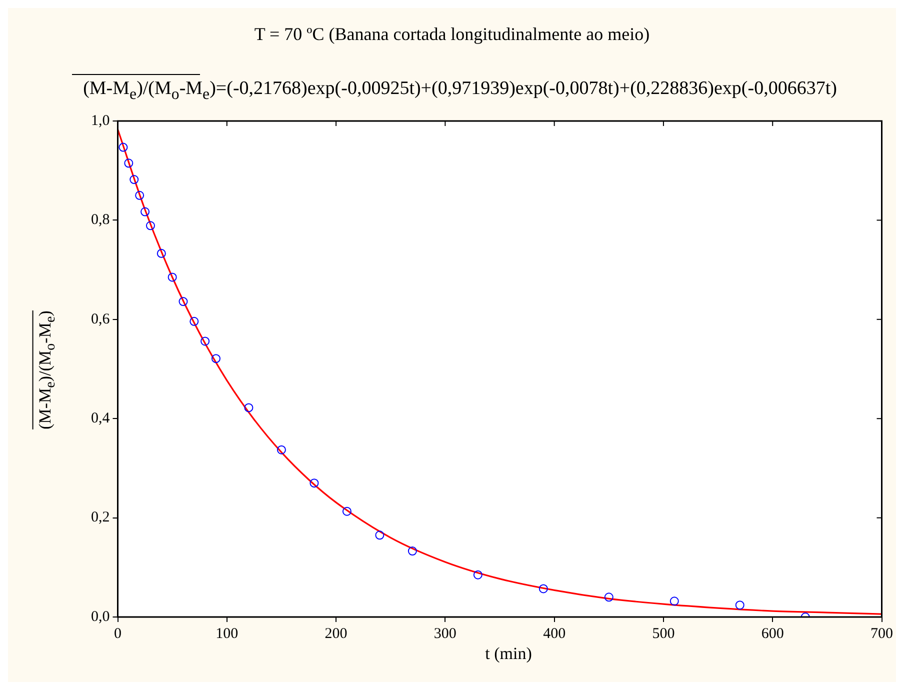 This screenshot has height=690, width=904. Describe the element at coordinates (336, 634) in the screenshot. I see `x-tick-label: 200` at that location.